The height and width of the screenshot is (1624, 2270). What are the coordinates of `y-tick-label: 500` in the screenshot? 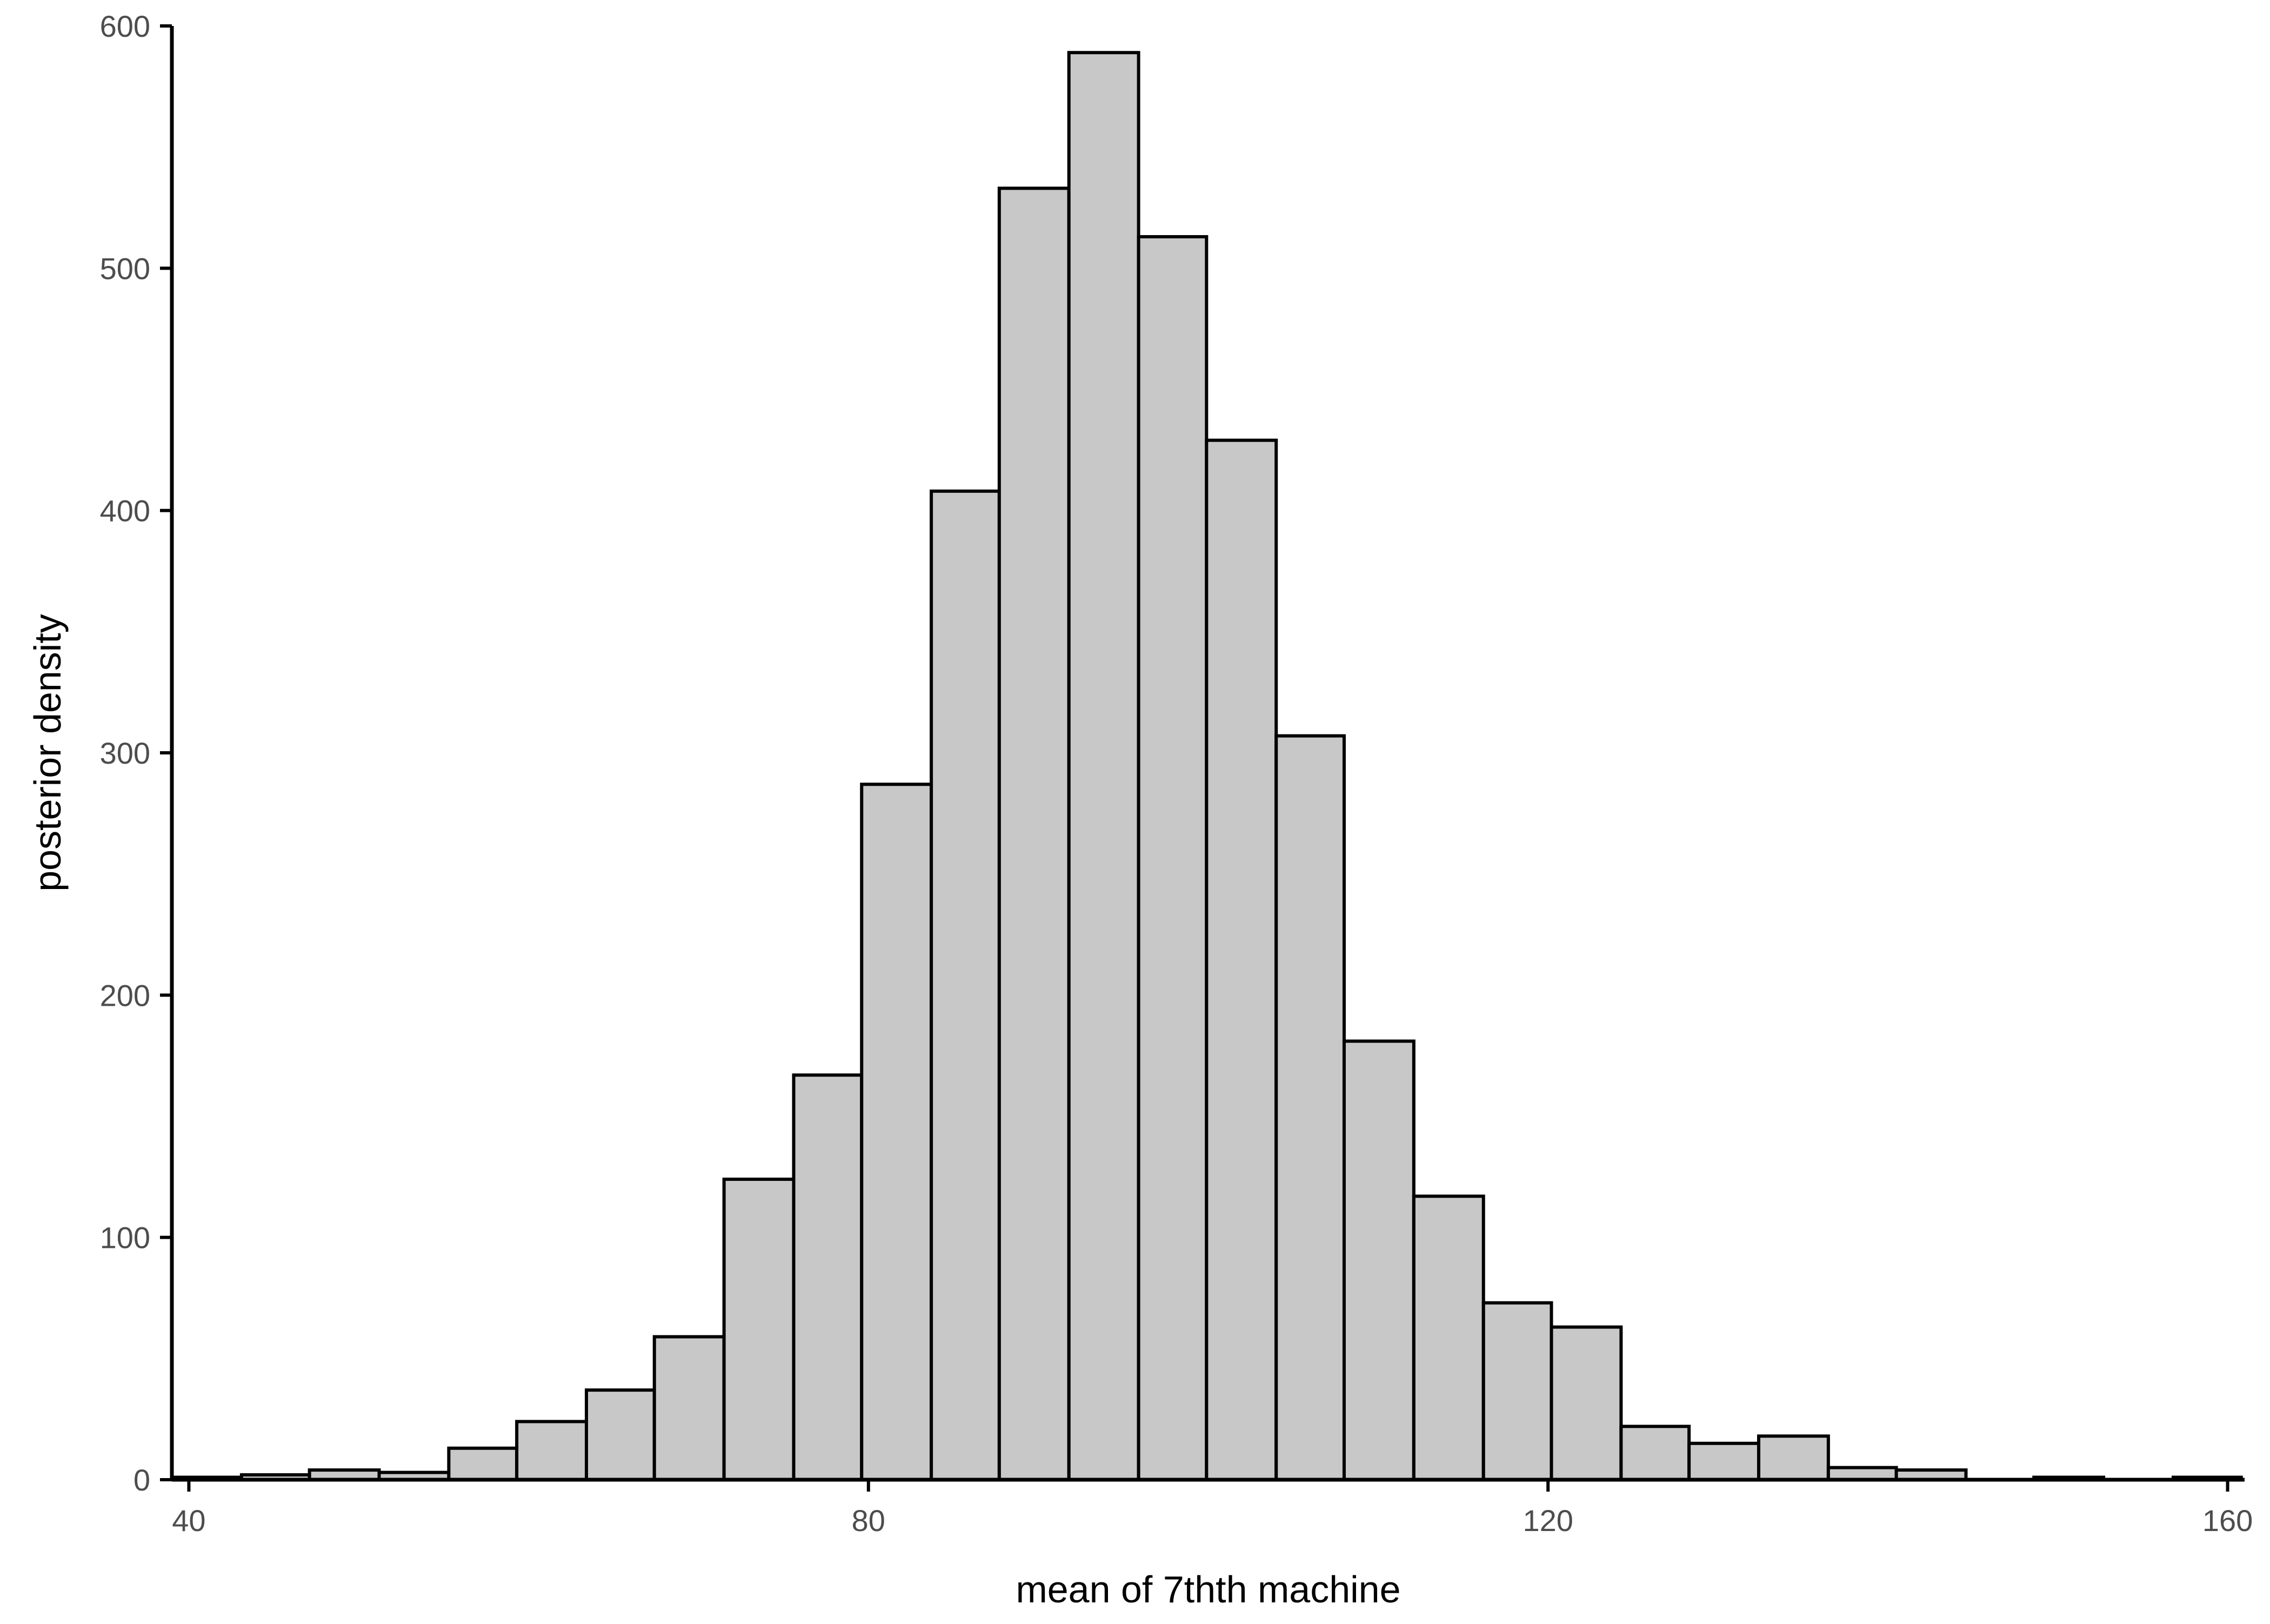 It's located at (125, 268).